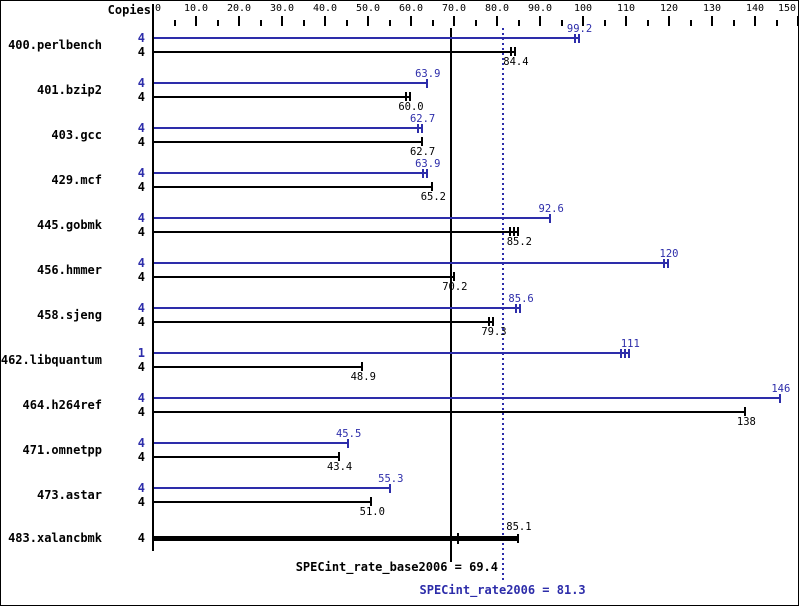 The width and height of the screenshot is (799, 606). Describe the element at coordinates (396, 567) in the screenshot. I see `SPECint_rate_base2006-legend: SPECint_rate_base2006 = 69.4` at that location.